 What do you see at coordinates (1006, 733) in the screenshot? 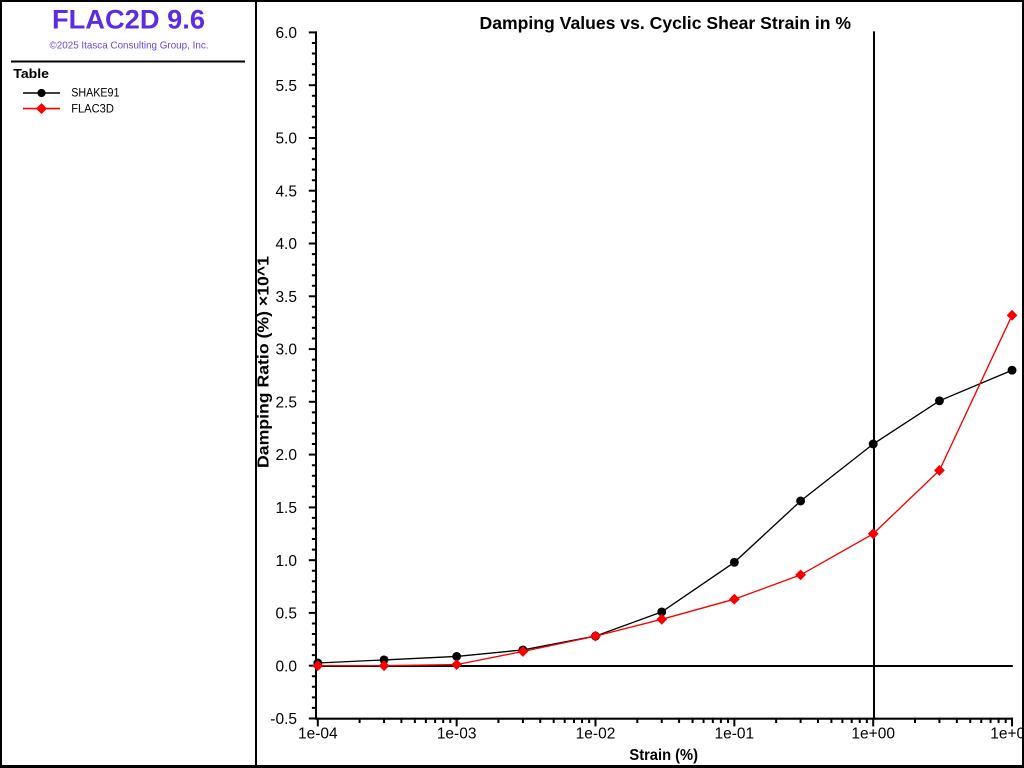
I see `svg-text: 1e+01` at bounding box center [1006, 733].